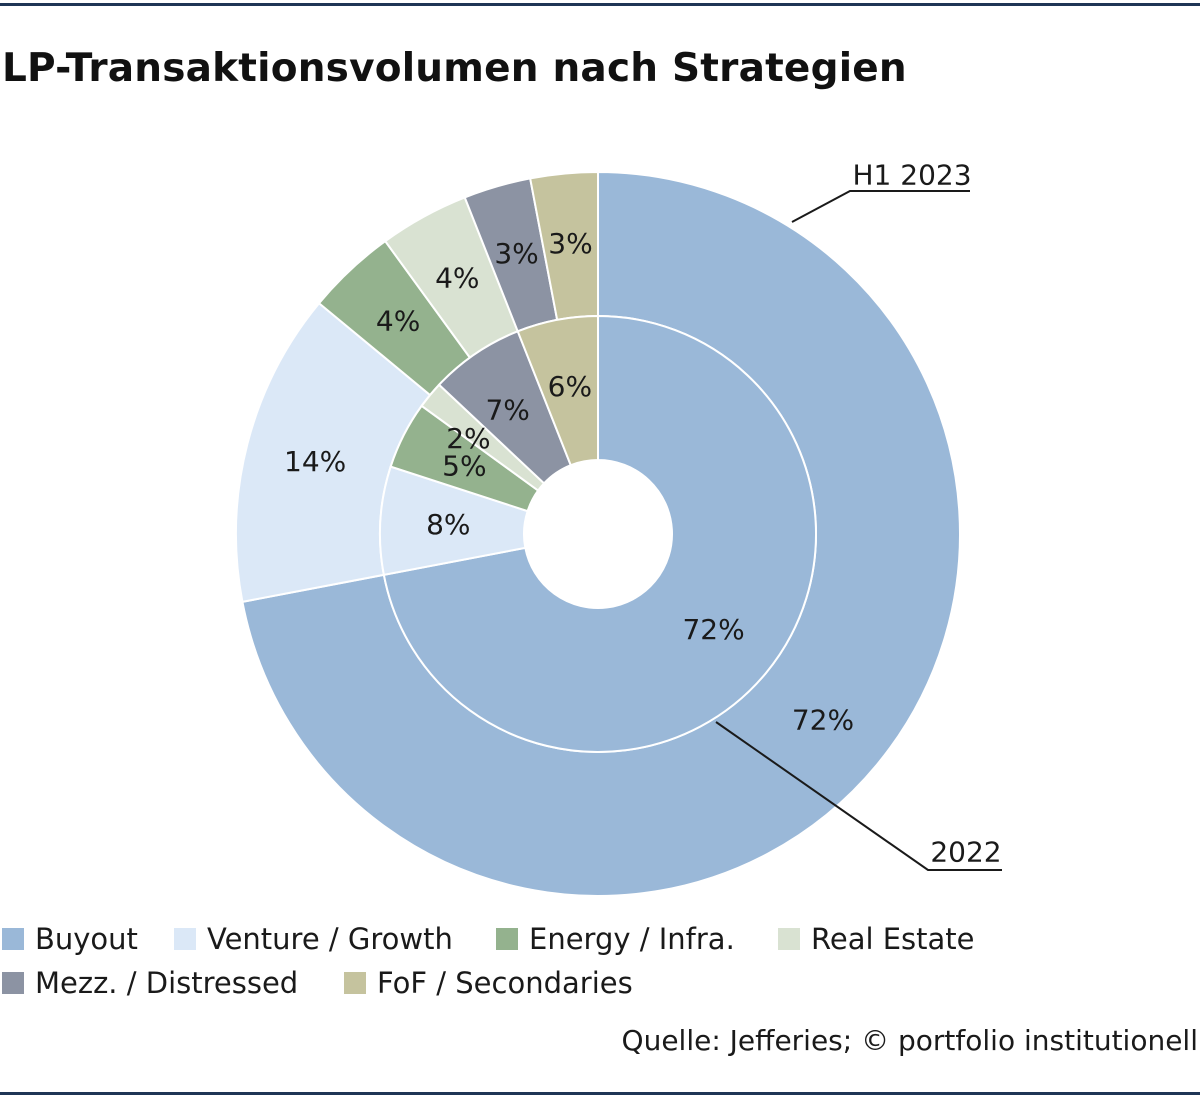 Image resolution: width=1200 pixels, height=1099 pixels. What do you see at coordinates (507, 939) in the screenshot?
I see `legend-swatch-energy-infra` at bounding box center [507, 939].